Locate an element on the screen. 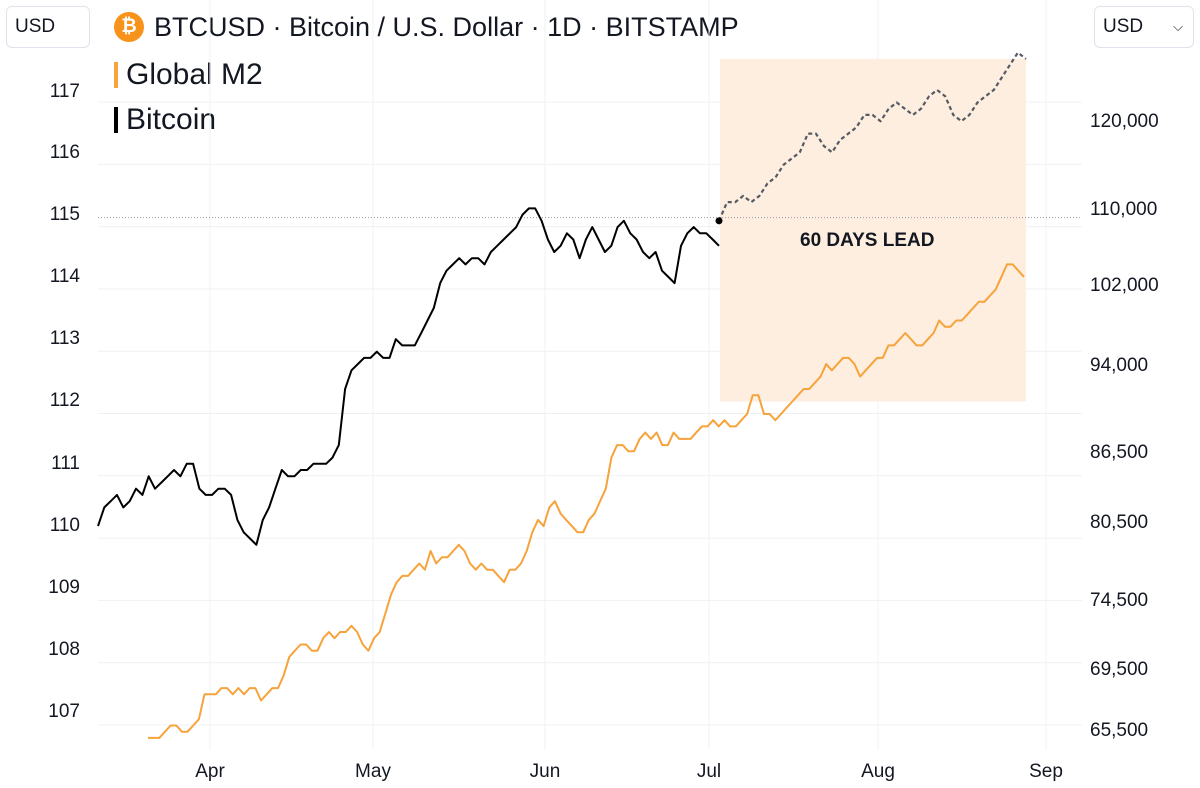 The height and width of the screenshot is (788, 1200). x-axis-tick-label: Apr is located at coordinates (210, 771).